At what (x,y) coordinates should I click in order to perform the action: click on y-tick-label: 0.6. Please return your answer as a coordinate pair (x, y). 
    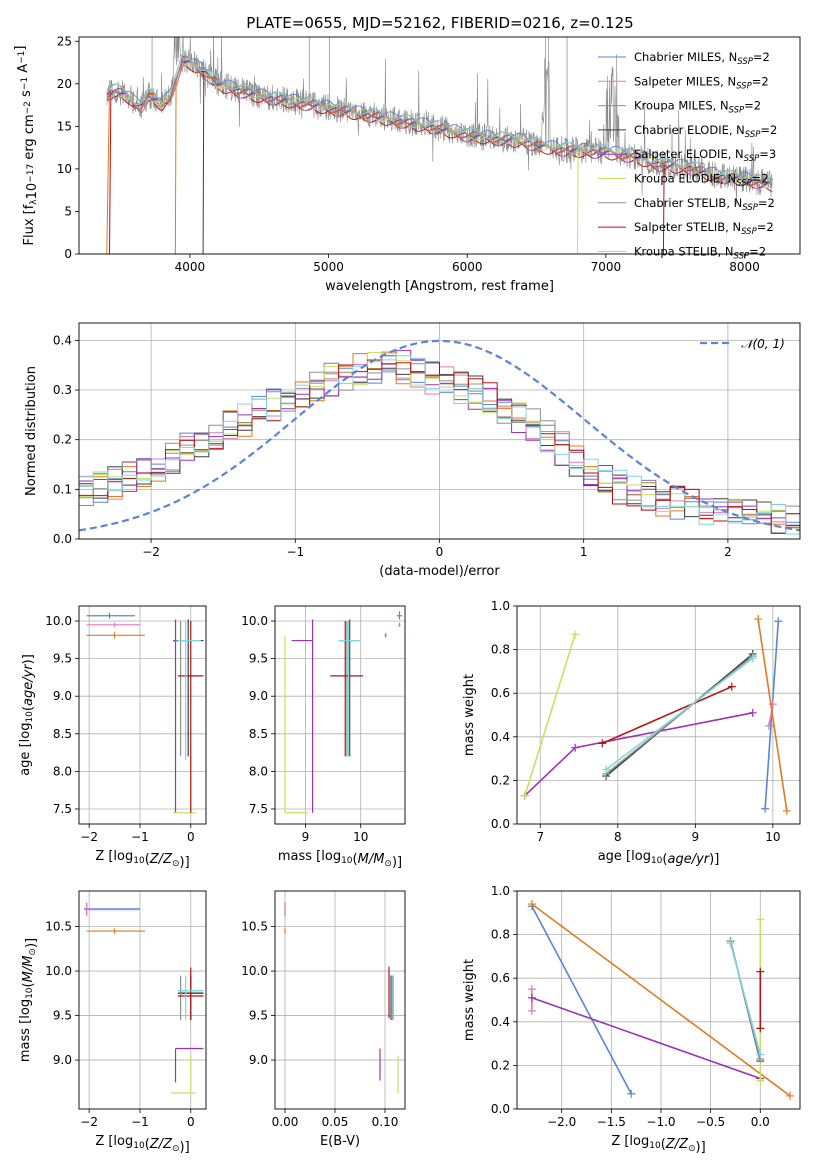
    Looking at the image, I should click on (500, 693).